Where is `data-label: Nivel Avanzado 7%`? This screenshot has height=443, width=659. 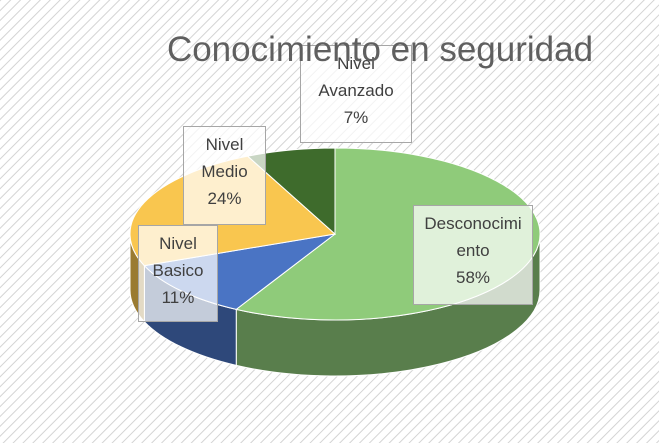
data-label: Nivel Avanzado 7% is located at coordinates (356, 94).